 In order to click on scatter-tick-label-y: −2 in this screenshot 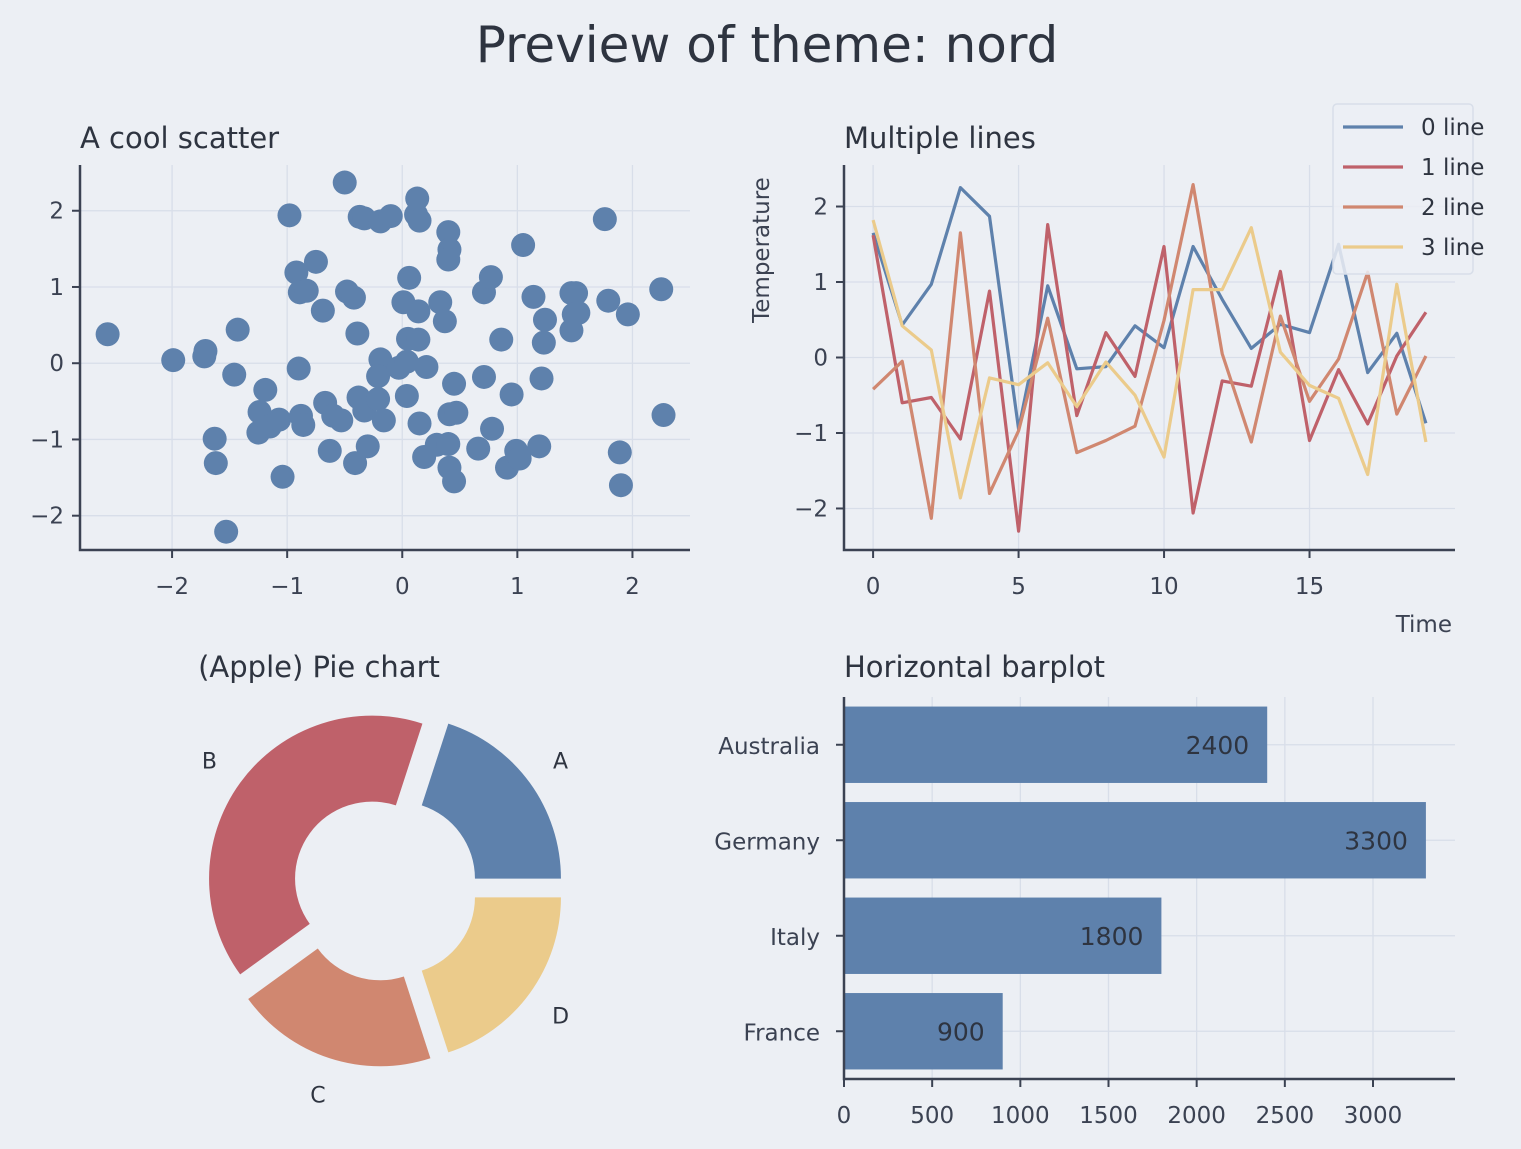, I will do `click(47, 517)`.